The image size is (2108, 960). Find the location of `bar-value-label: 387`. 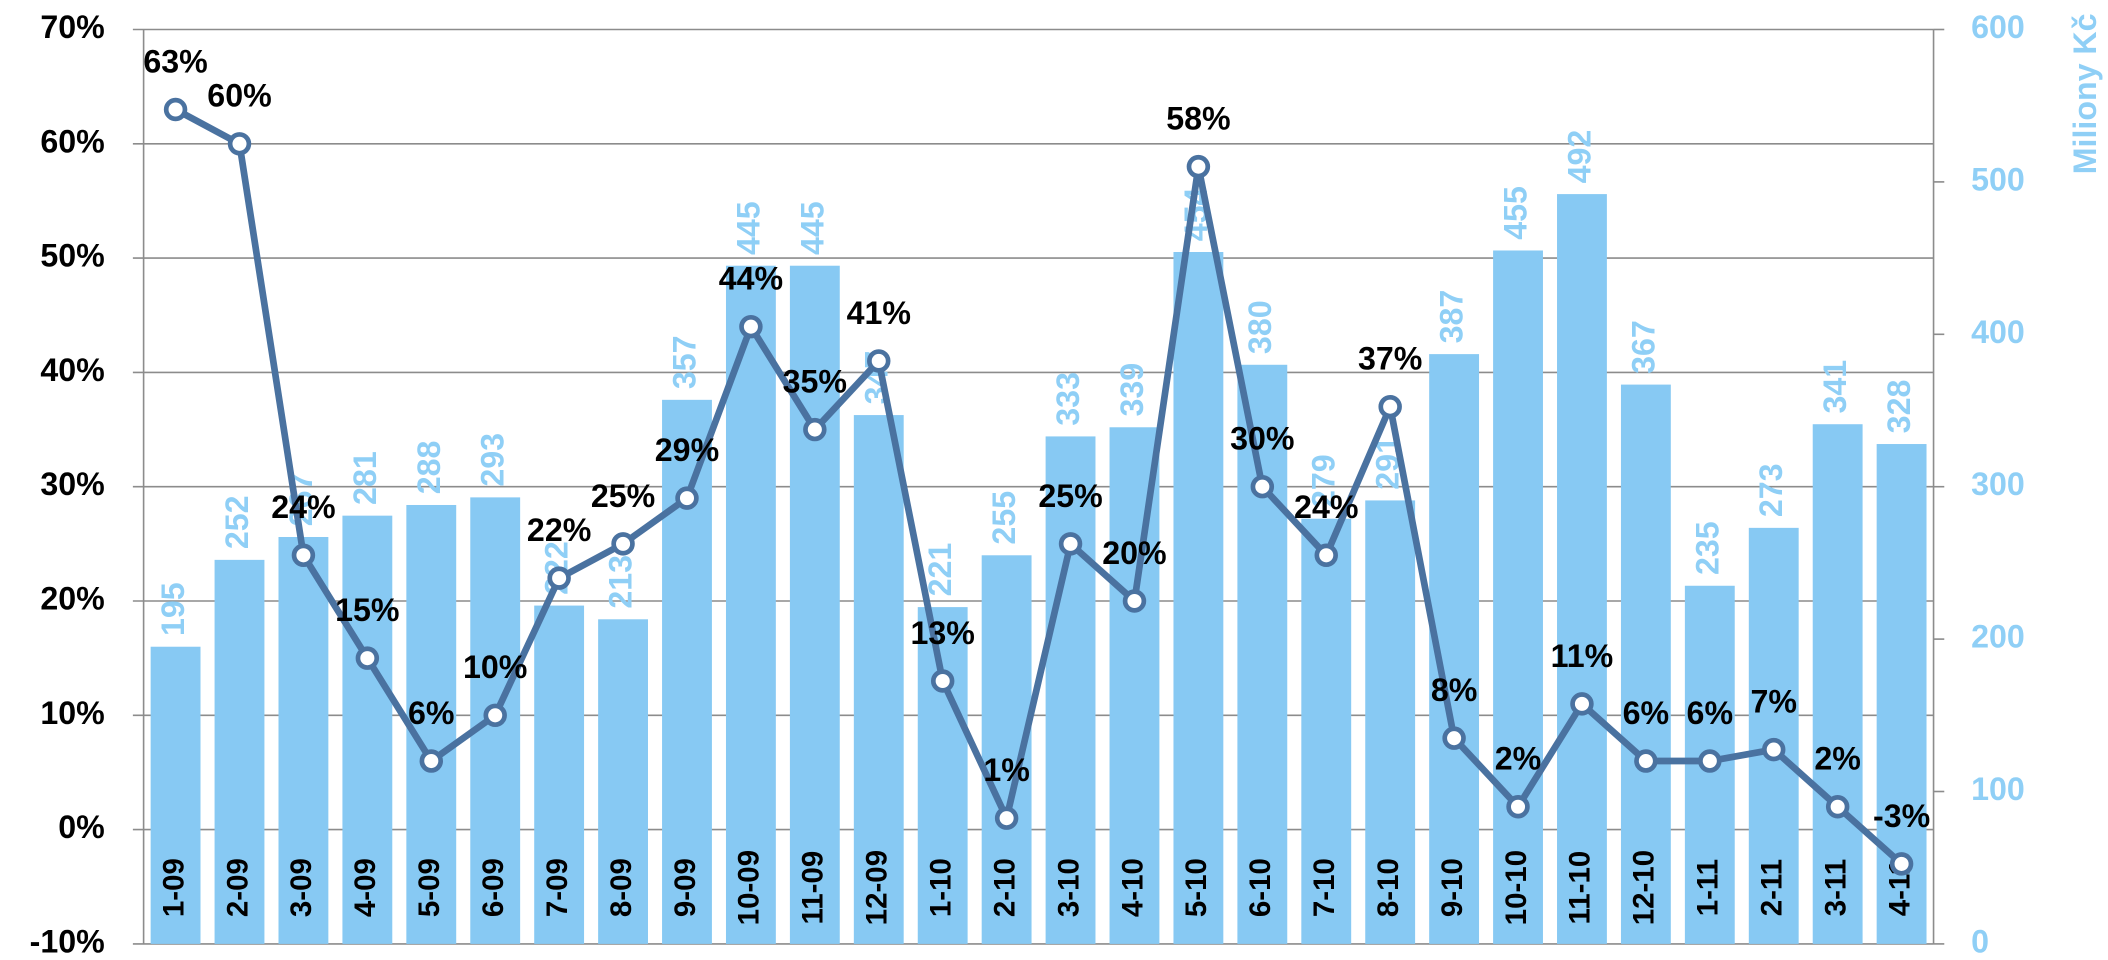

bar-value-label: 387 is located at coordinates (1452, 317).